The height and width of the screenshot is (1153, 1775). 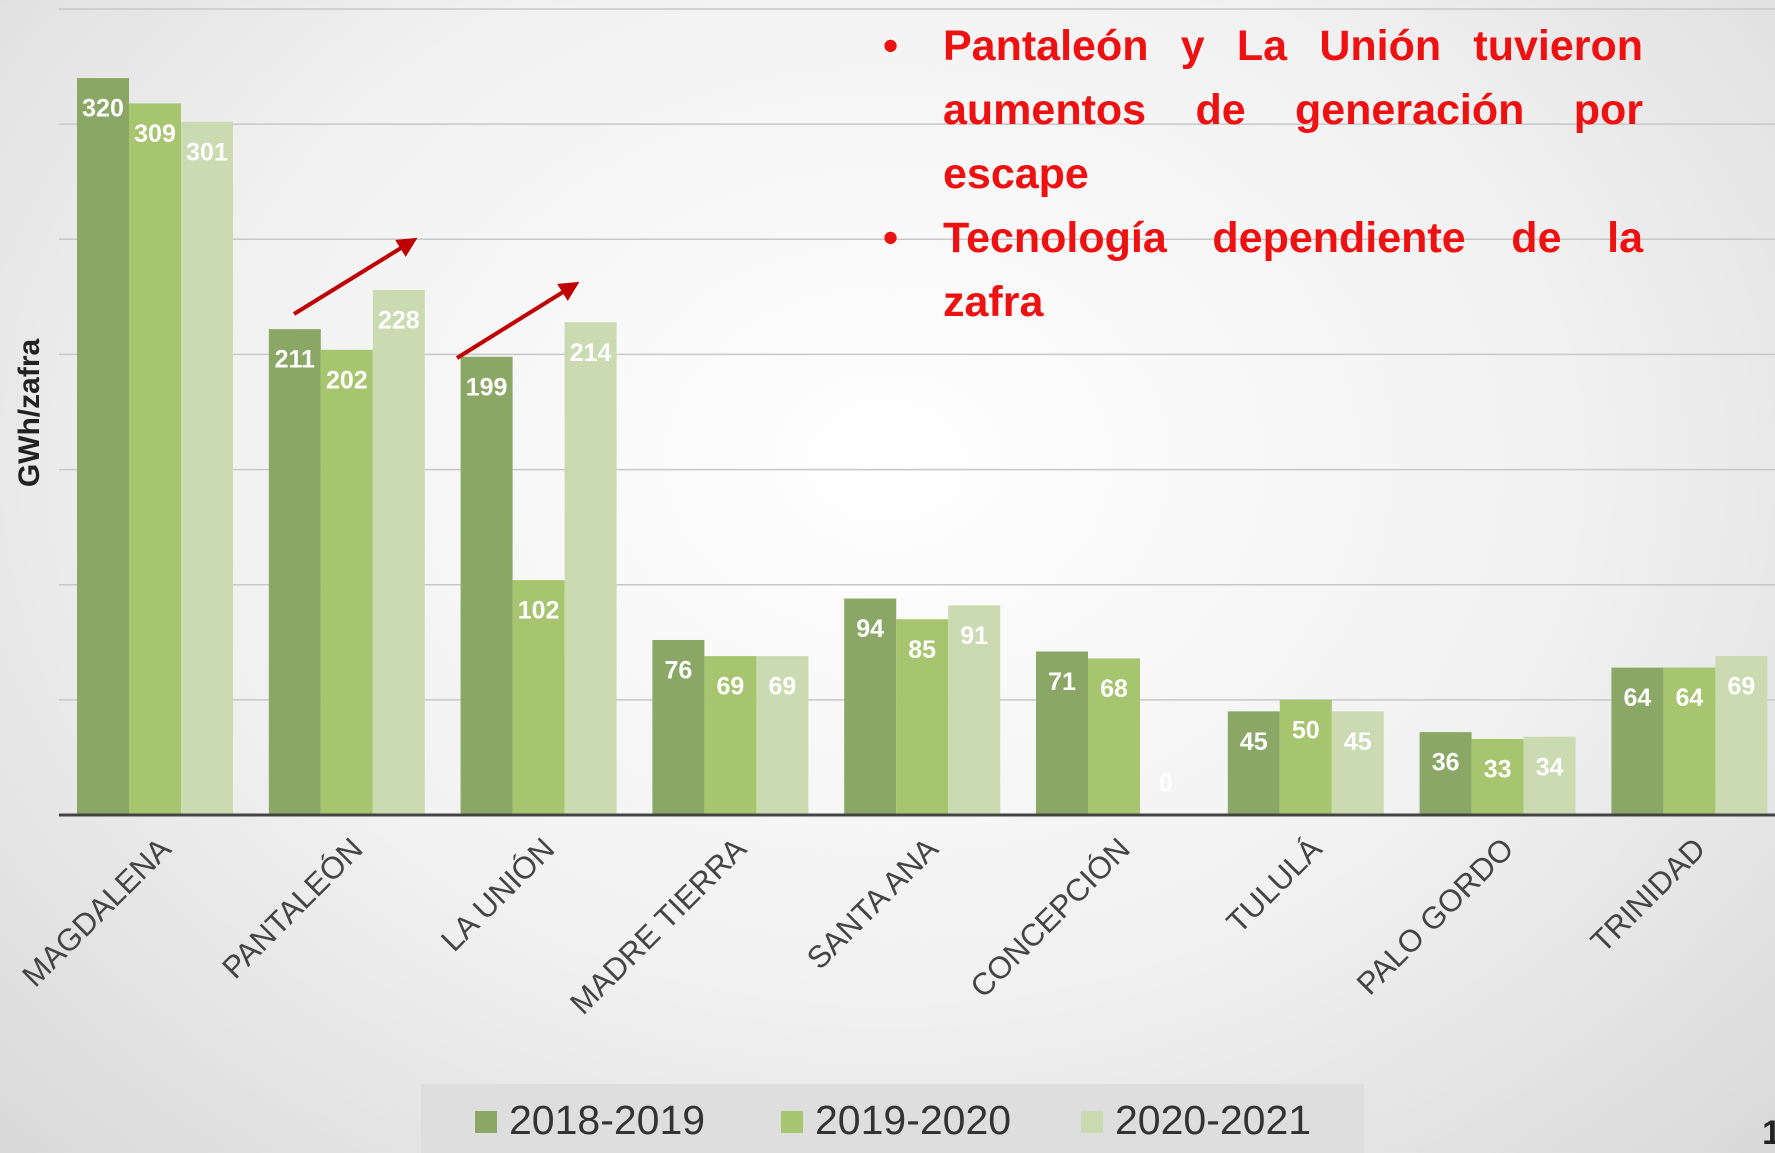 What do you see at coordinates (872, 903) in the screenshot?
I see `x-tick-label: SANTA ANA` at bounding box center [872, 903].